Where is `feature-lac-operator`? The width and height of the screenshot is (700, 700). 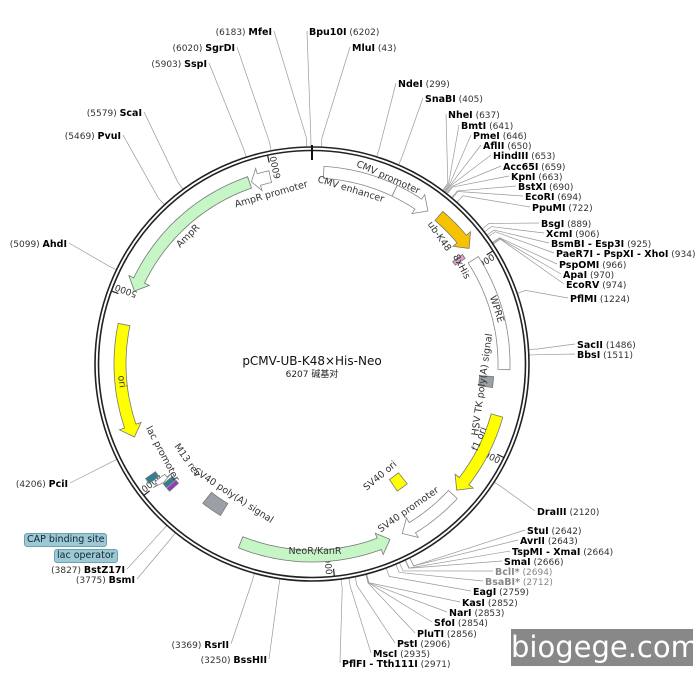
feature-lac-operator is located at coordinates (169, 482).